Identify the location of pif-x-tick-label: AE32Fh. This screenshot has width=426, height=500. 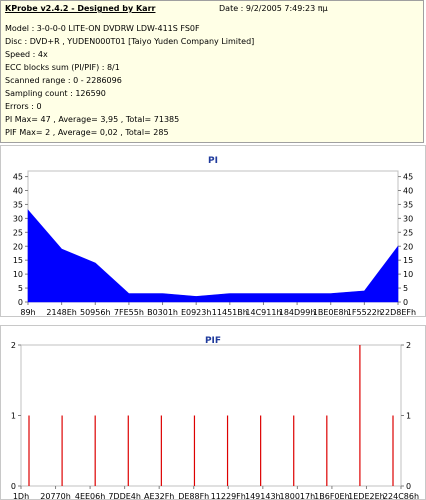
(159, 495).